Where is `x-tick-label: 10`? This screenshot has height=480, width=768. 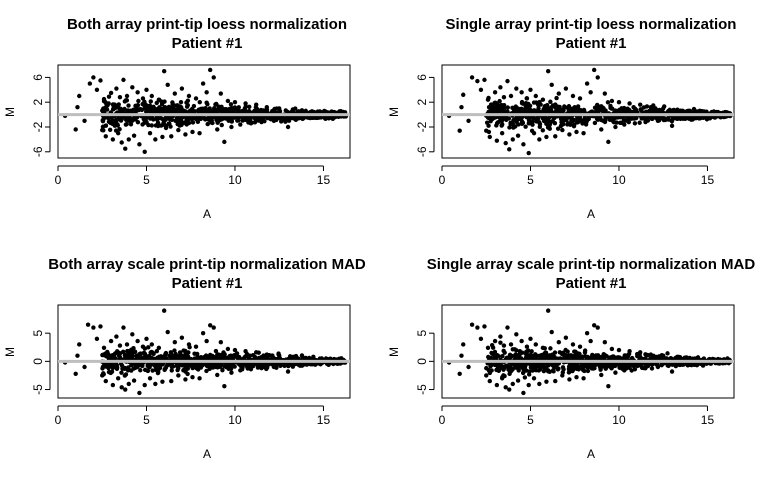 x-tick-label: 10 is located at coordinates (619, 420).